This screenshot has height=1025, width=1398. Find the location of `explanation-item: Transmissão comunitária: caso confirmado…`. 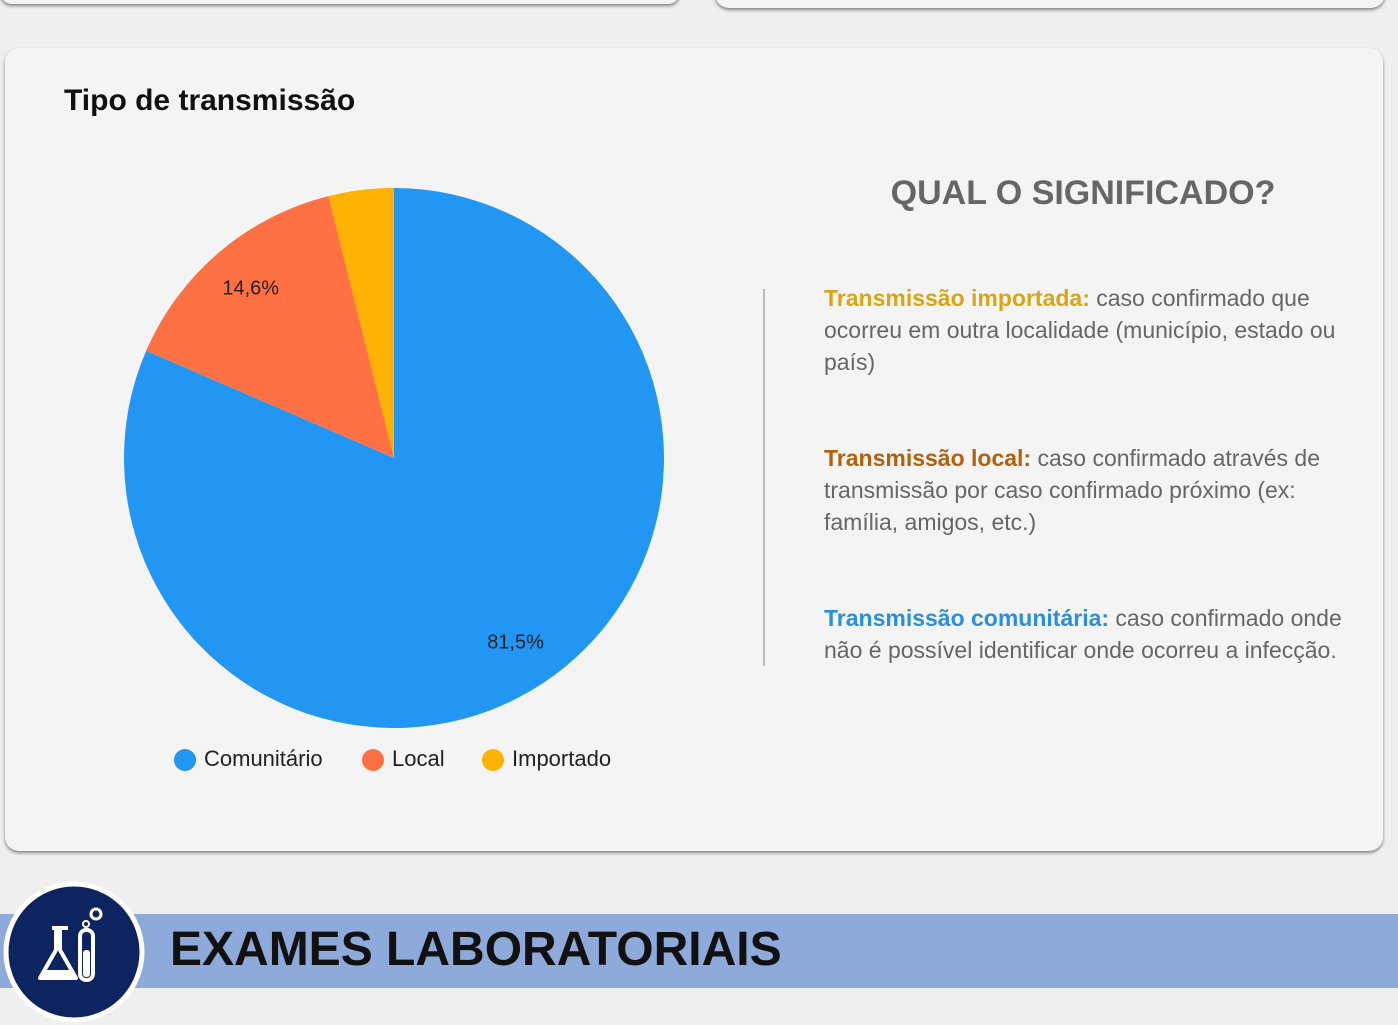

explanation-item: Transmissão comunitária: caso confirmado… is located at coordinates (1084, 634).